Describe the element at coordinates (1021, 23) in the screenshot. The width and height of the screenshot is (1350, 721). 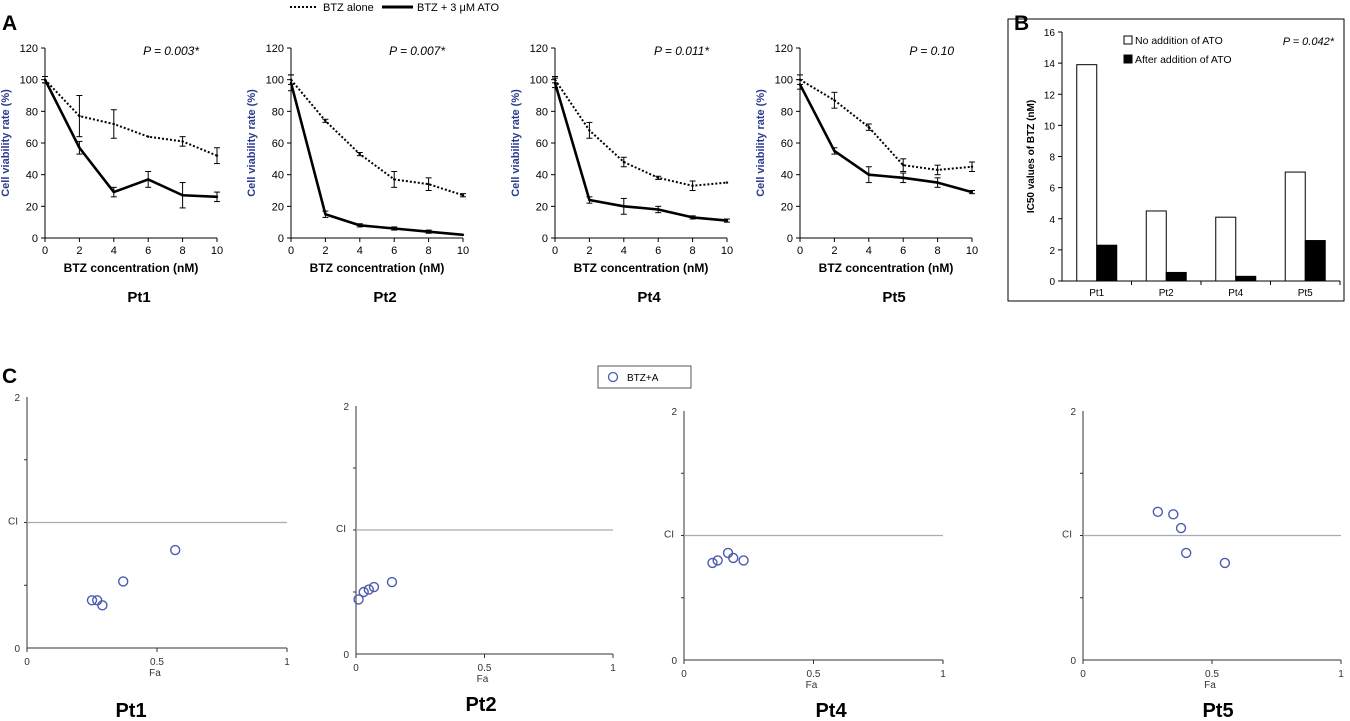
I see `panel-letter-b: B` at that location.